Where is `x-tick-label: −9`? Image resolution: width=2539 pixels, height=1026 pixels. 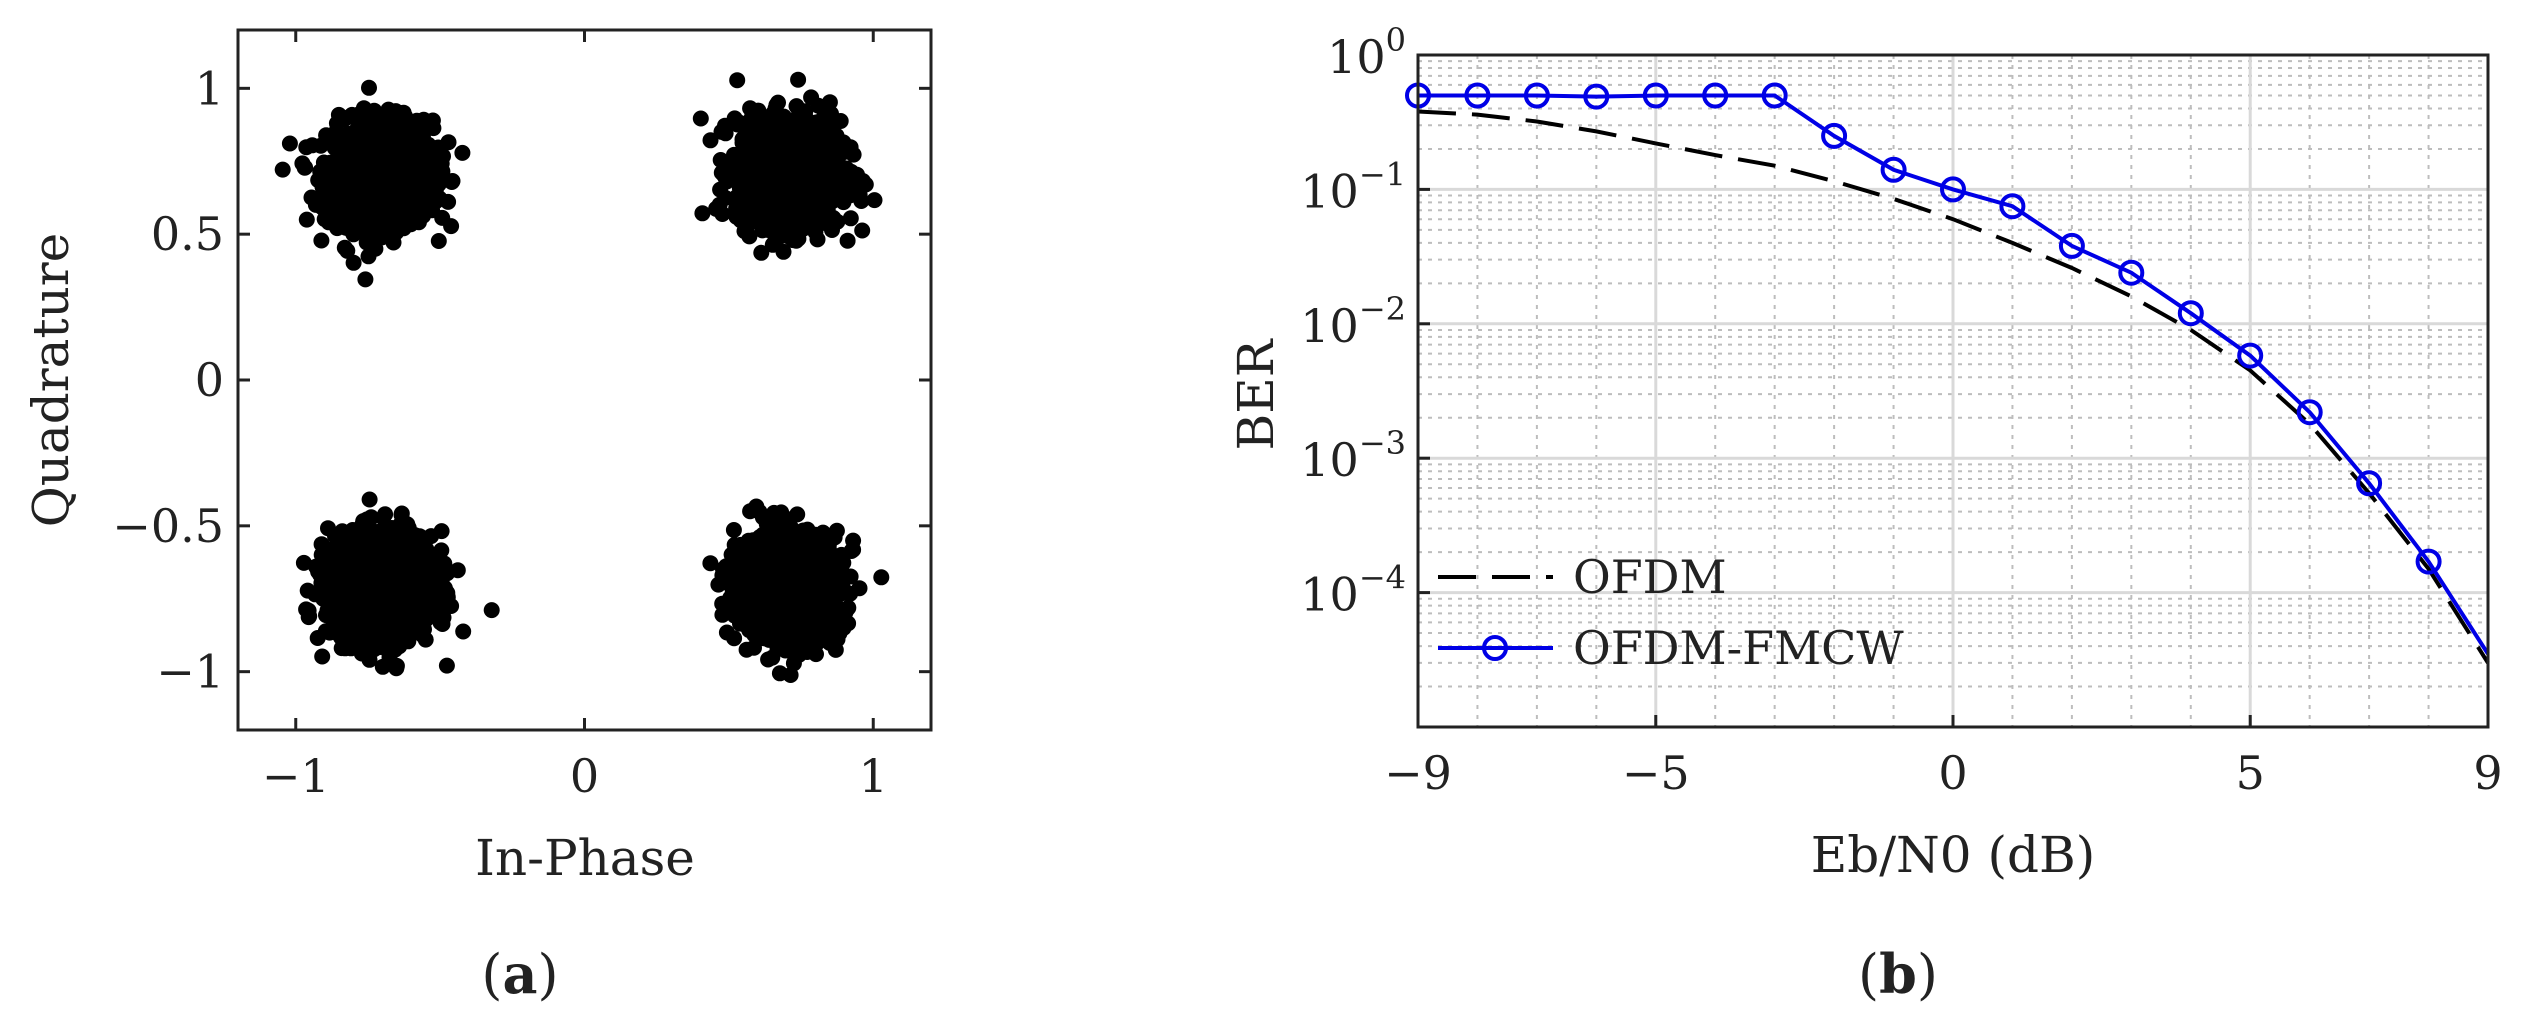
x-tick-label: −9 is located at coordinates (1418, 773).